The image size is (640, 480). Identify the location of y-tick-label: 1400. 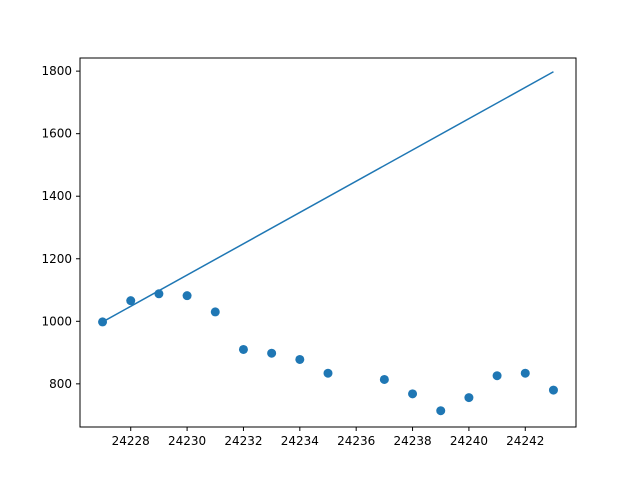
(56, 196).